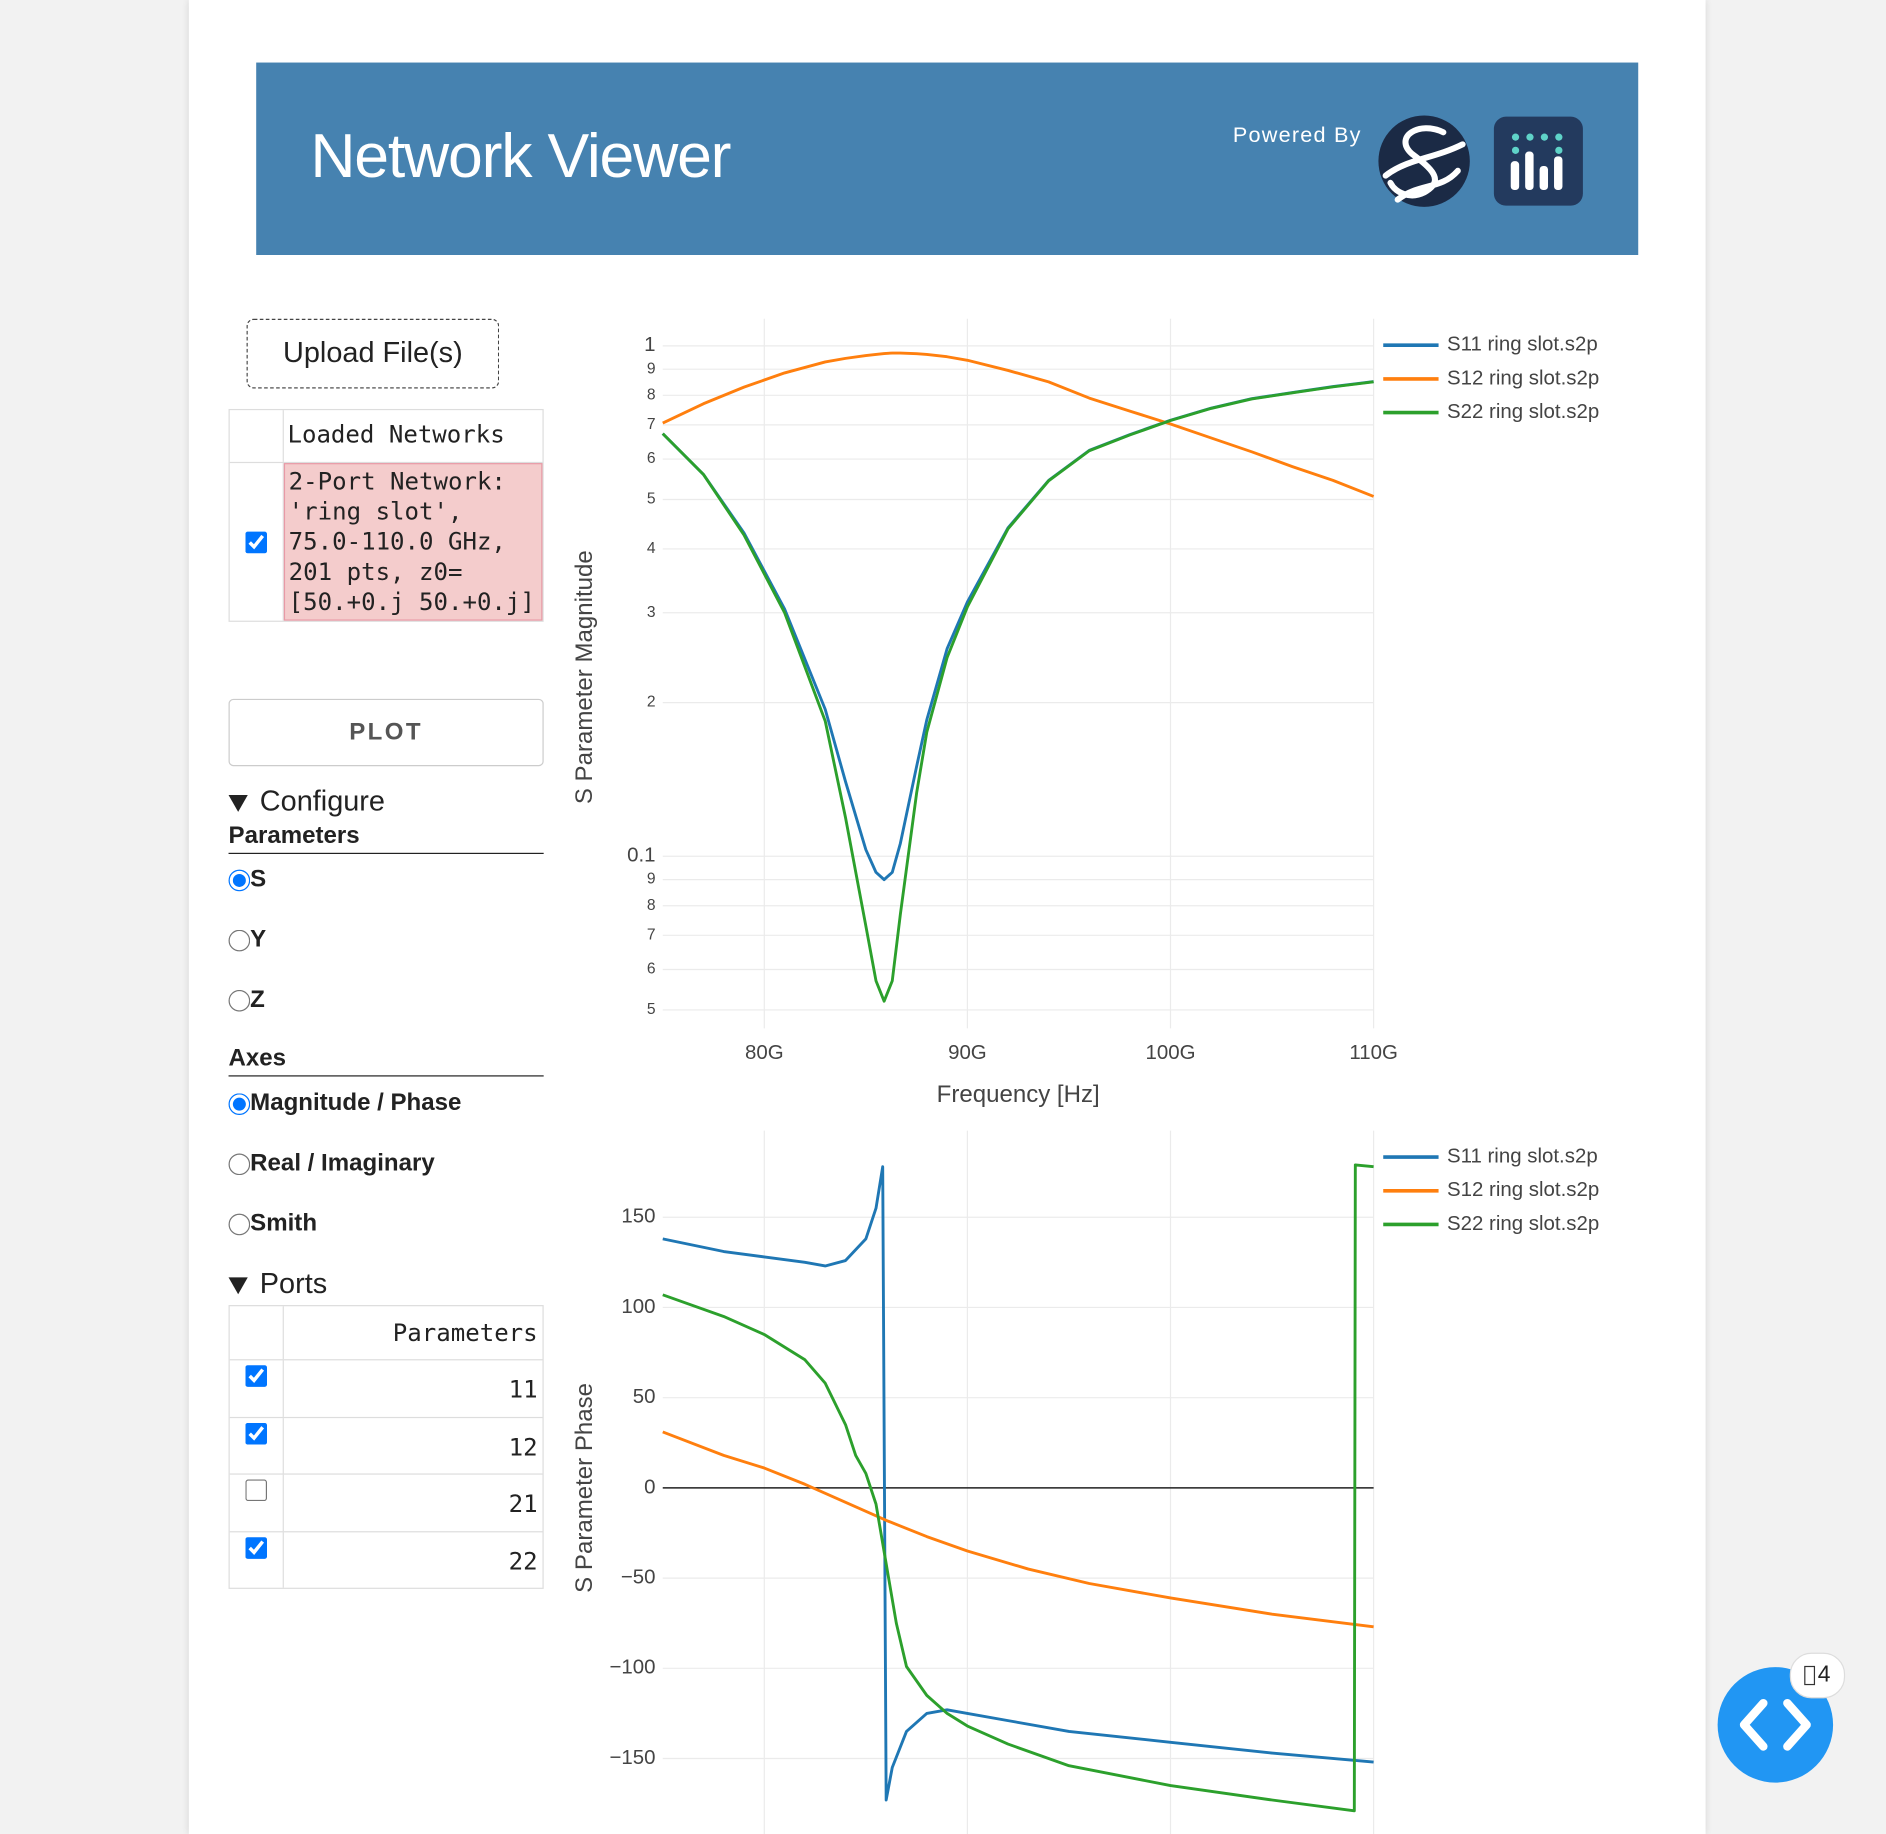 The image size is (1886, 1834). I want to click on port-row: 22, so click(386, 1559).